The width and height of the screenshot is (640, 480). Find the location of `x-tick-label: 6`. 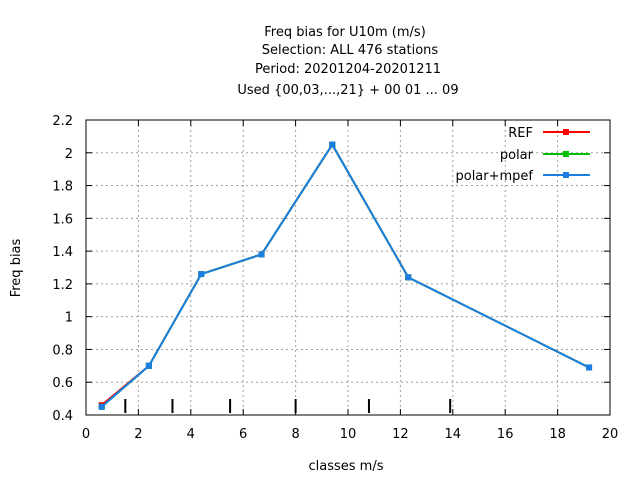

x-tick-label: 6 is located at coordinates (243, 434).